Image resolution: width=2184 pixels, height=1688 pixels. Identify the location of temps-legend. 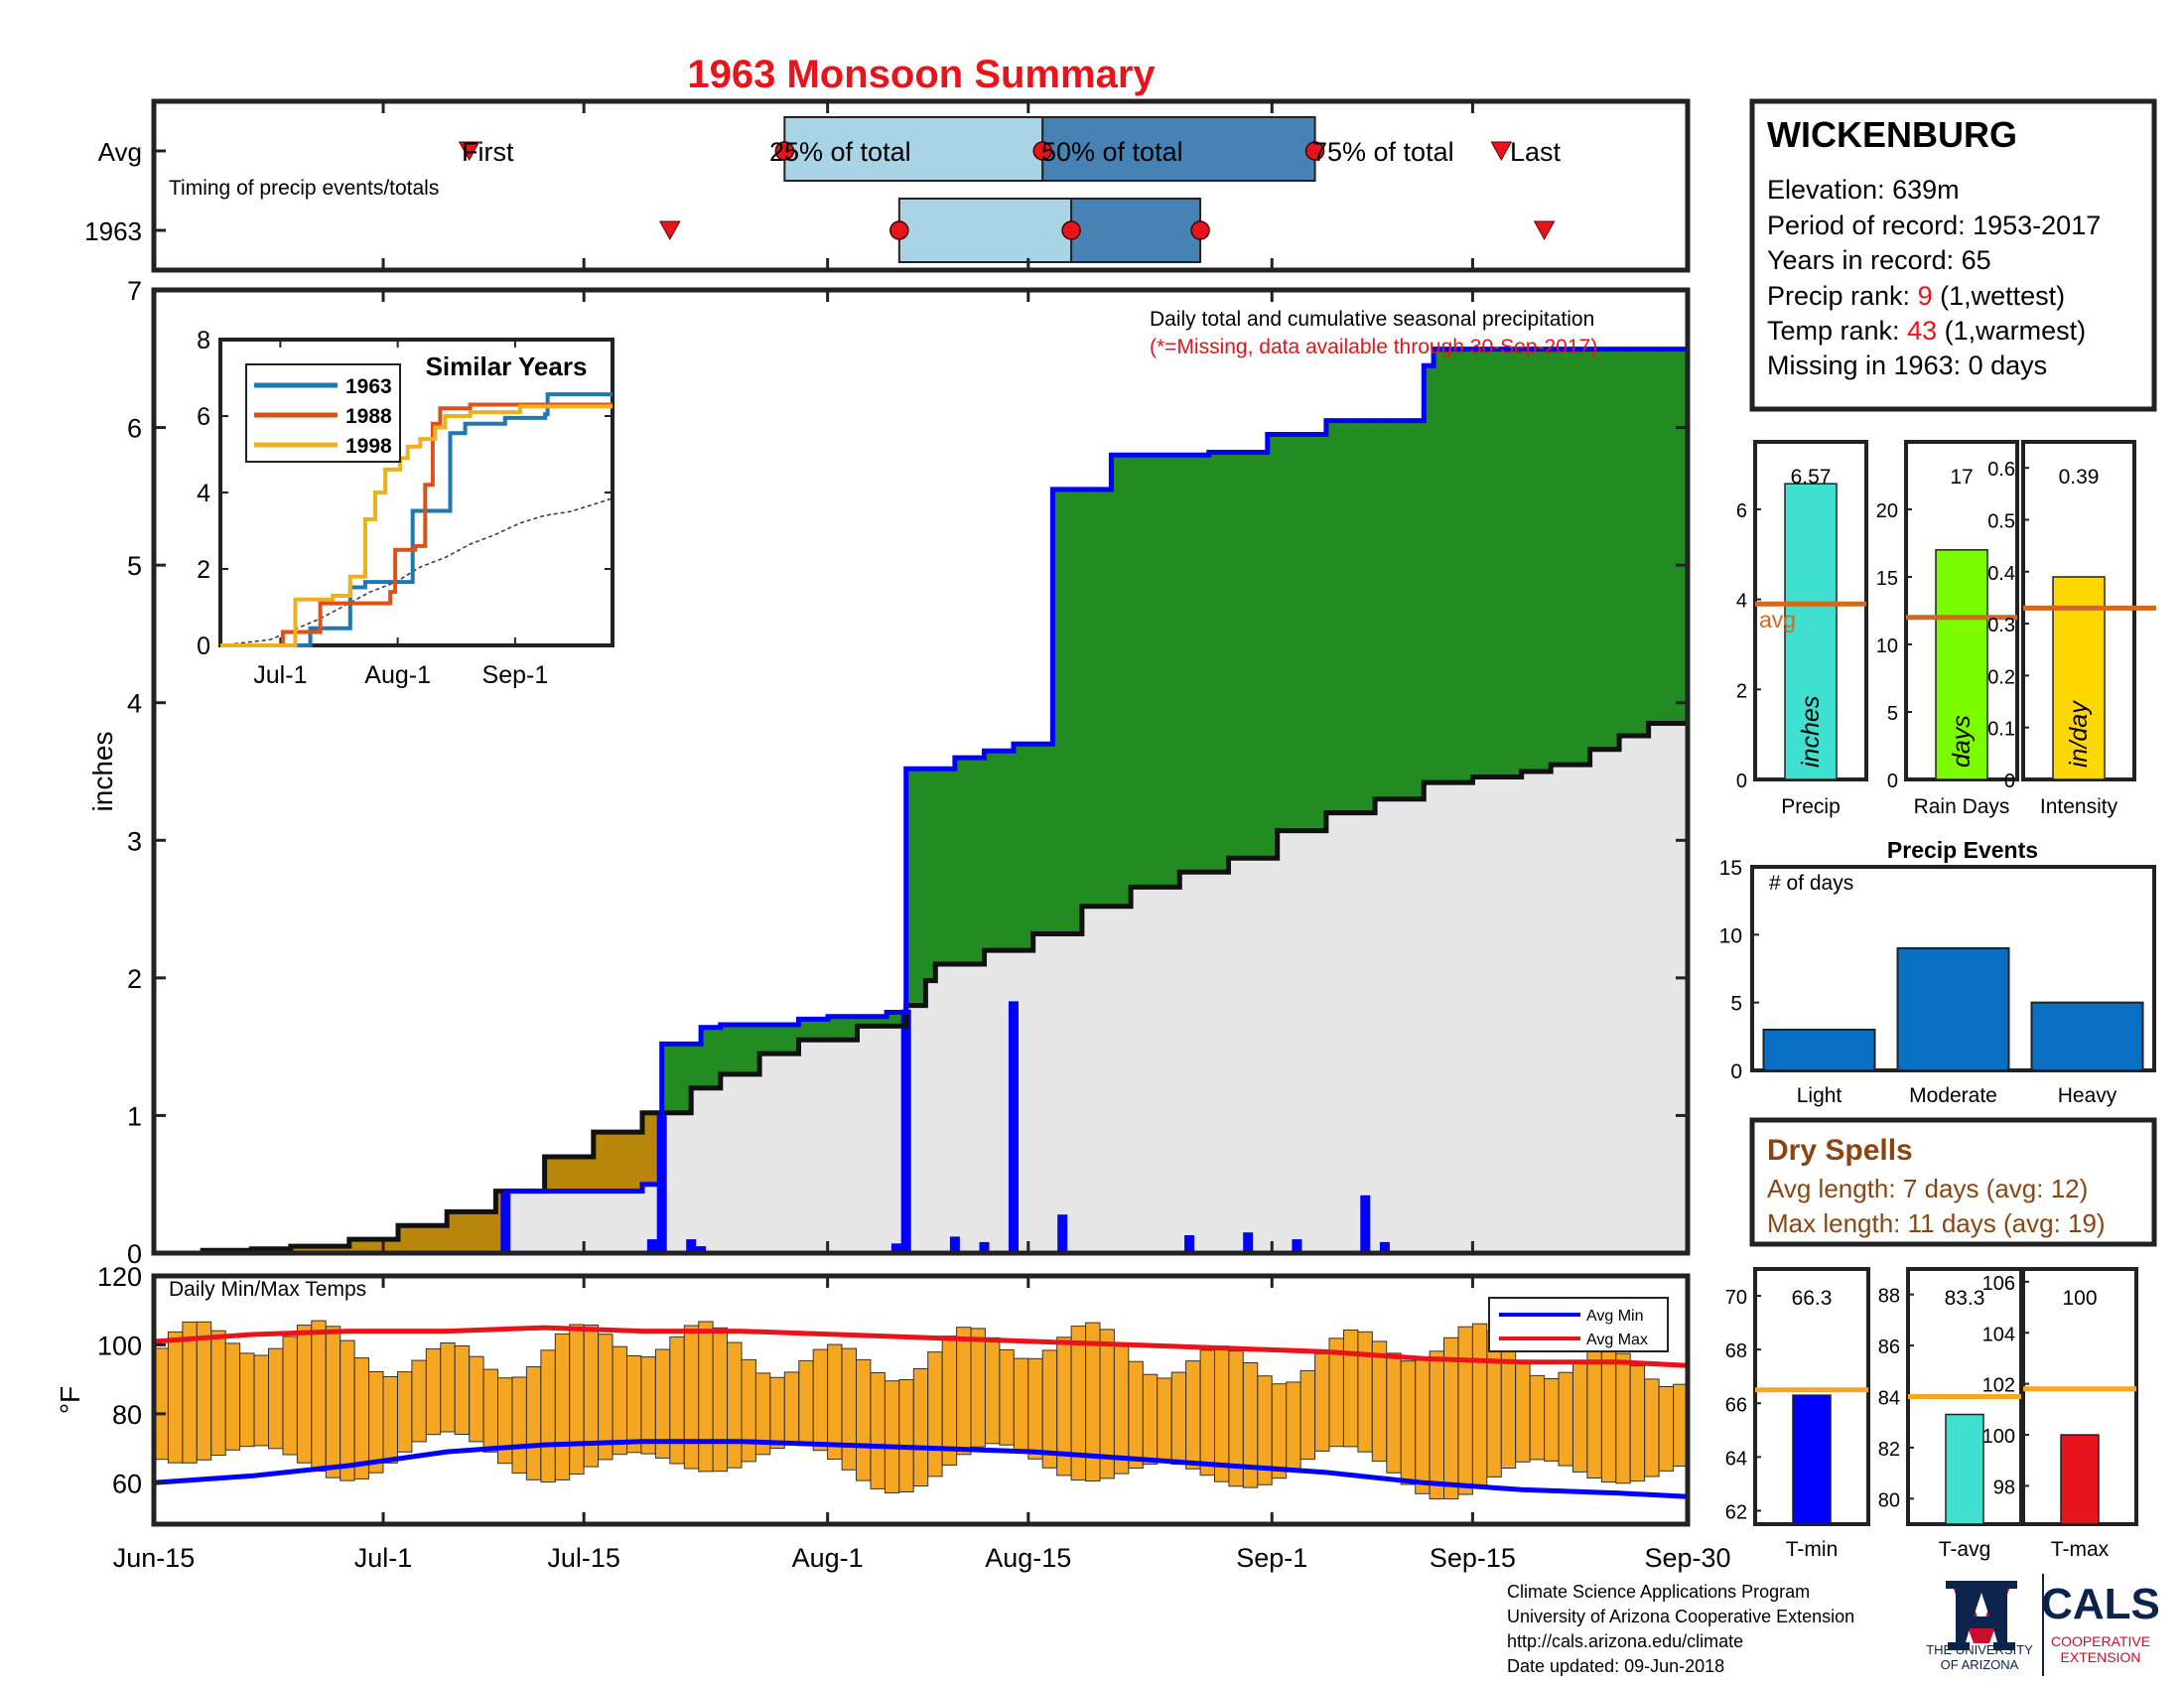
(1578, 1324).